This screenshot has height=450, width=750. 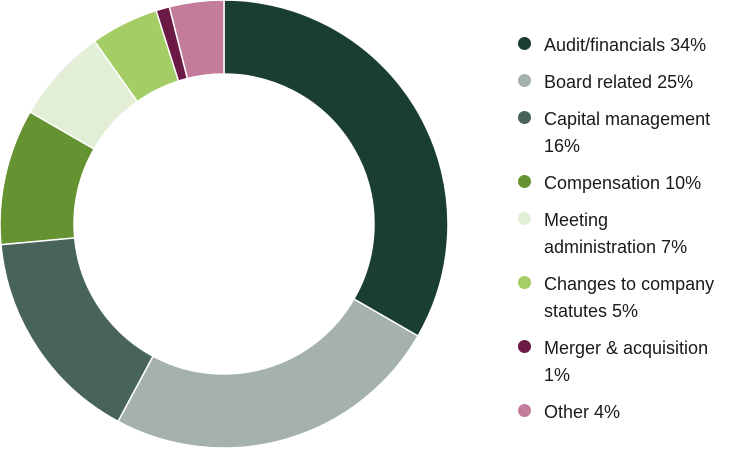 I want to click on legend-label: Changes to company statutes 5%, so click(x=629, y=297).